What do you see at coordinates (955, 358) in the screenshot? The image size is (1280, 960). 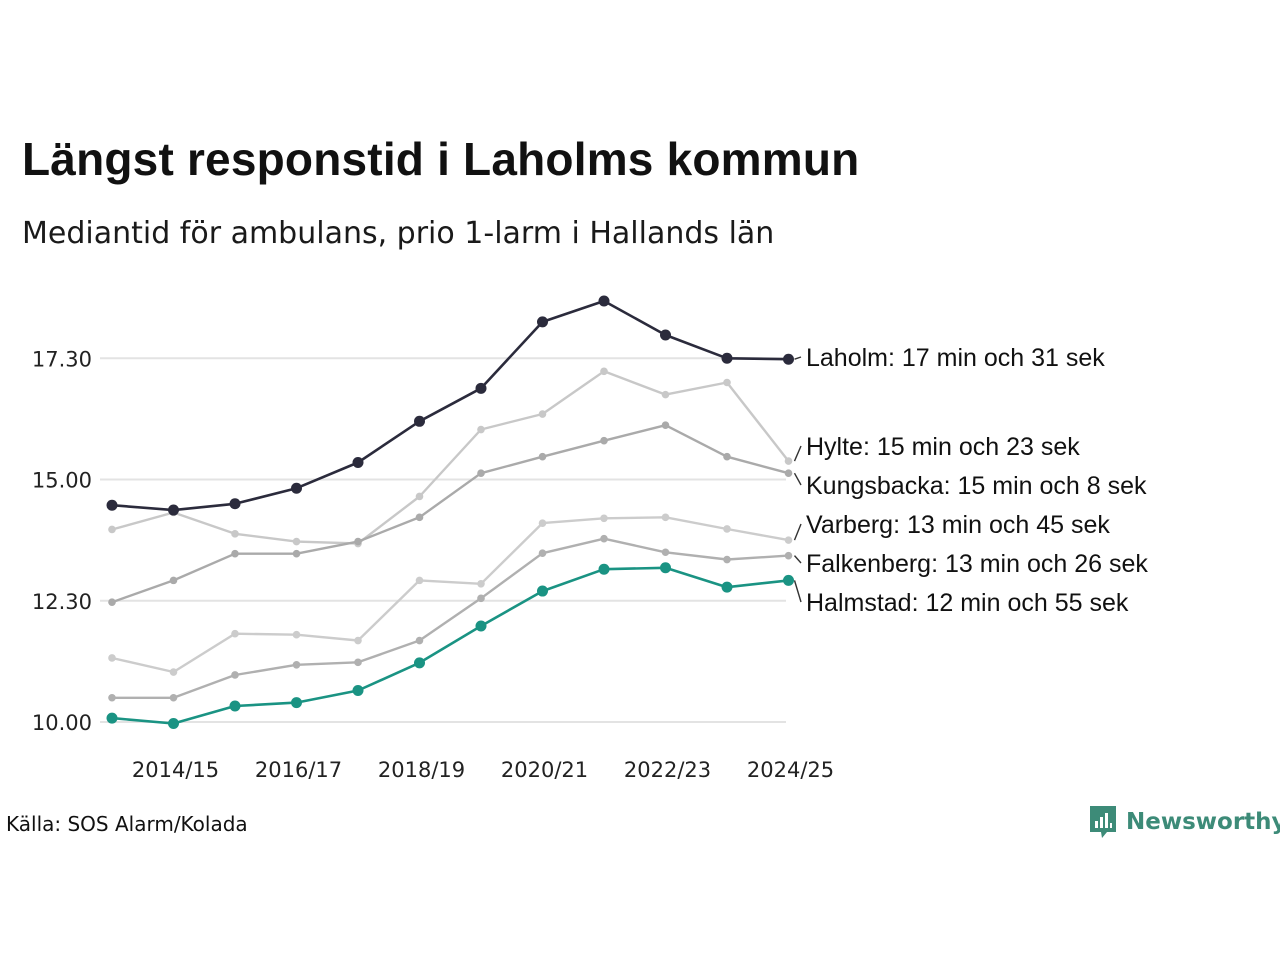 I see `series-label-laholm: Laholm: 17 min och 31 sek` at bounding box center [955, 358].